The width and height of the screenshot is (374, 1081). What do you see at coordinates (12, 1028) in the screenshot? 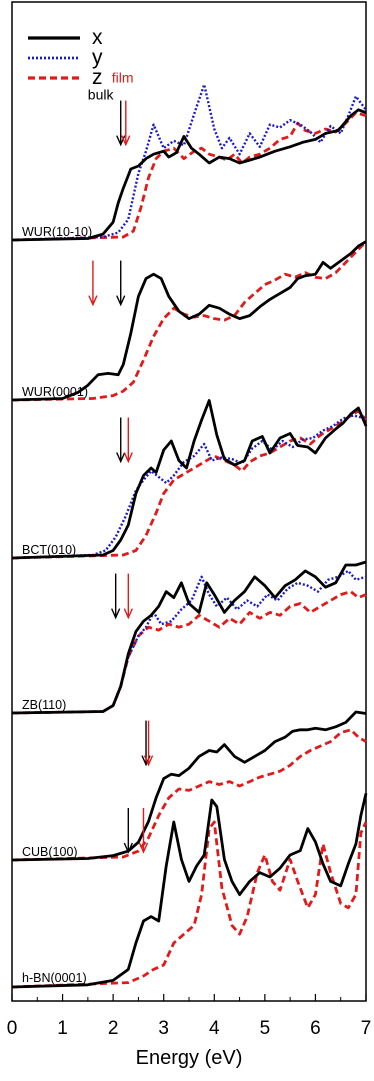
I see `x-tick-label: 0` at bounding box center [12, 1028].